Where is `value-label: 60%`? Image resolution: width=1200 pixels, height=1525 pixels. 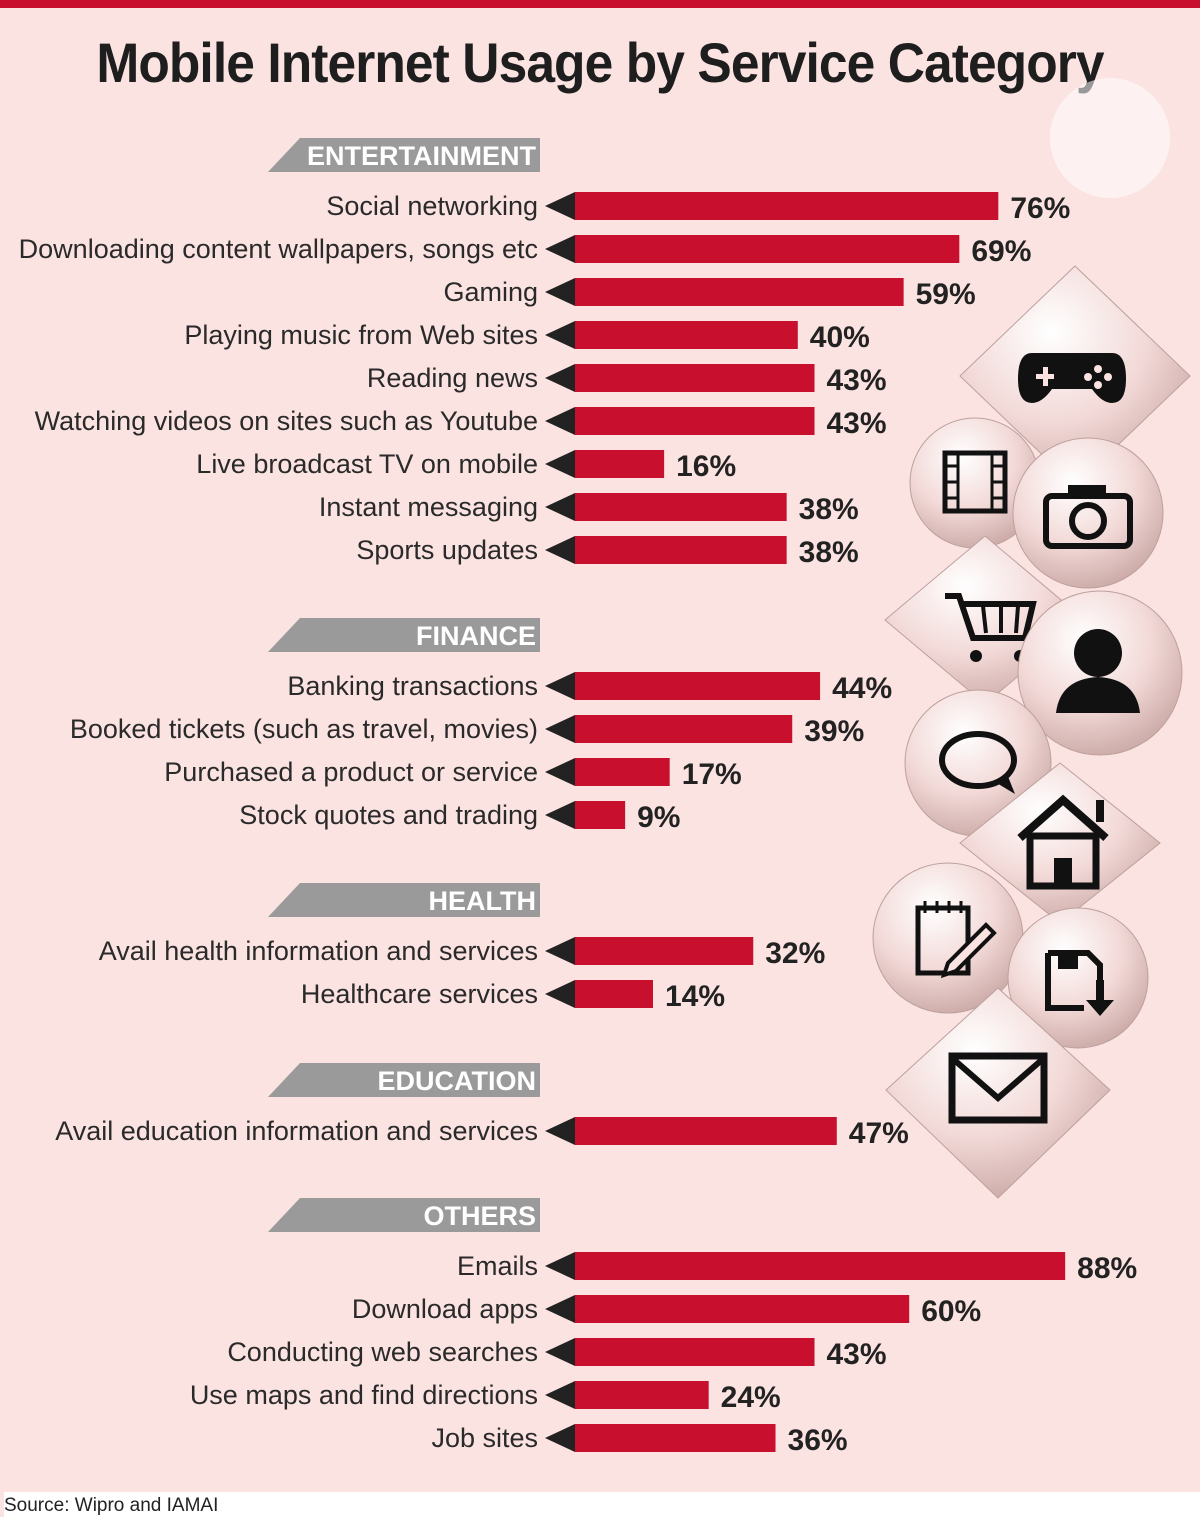 value-label: 60% is located at coordinates (951, 1311).